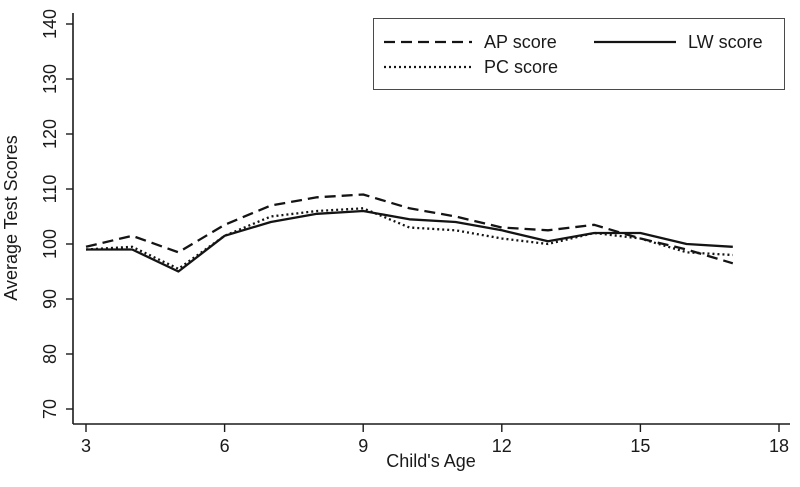 Image resolution: width=800 pixels, height=487 pixels. I want to click on x-tick-label: 9, so click(363, 446).